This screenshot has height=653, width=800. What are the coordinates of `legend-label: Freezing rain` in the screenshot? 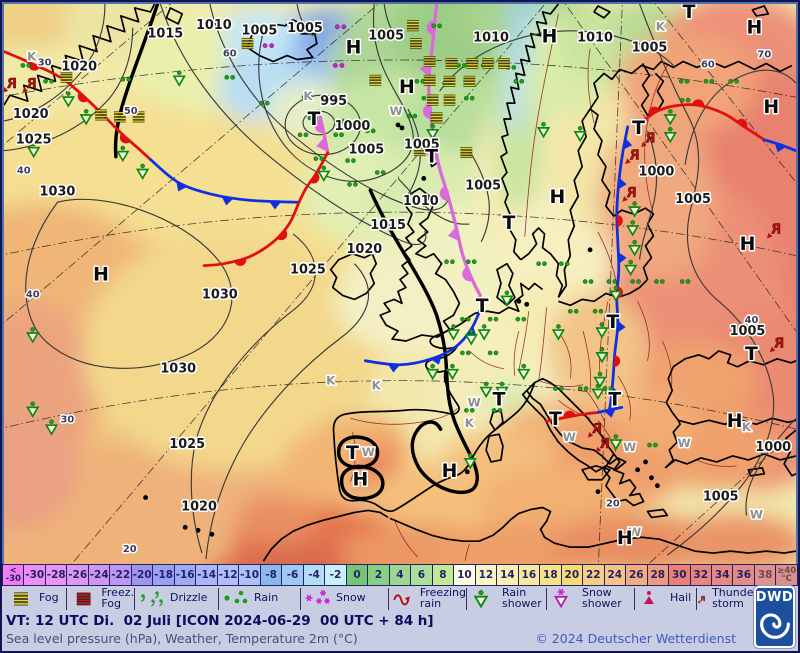 It's located at (442, 598).